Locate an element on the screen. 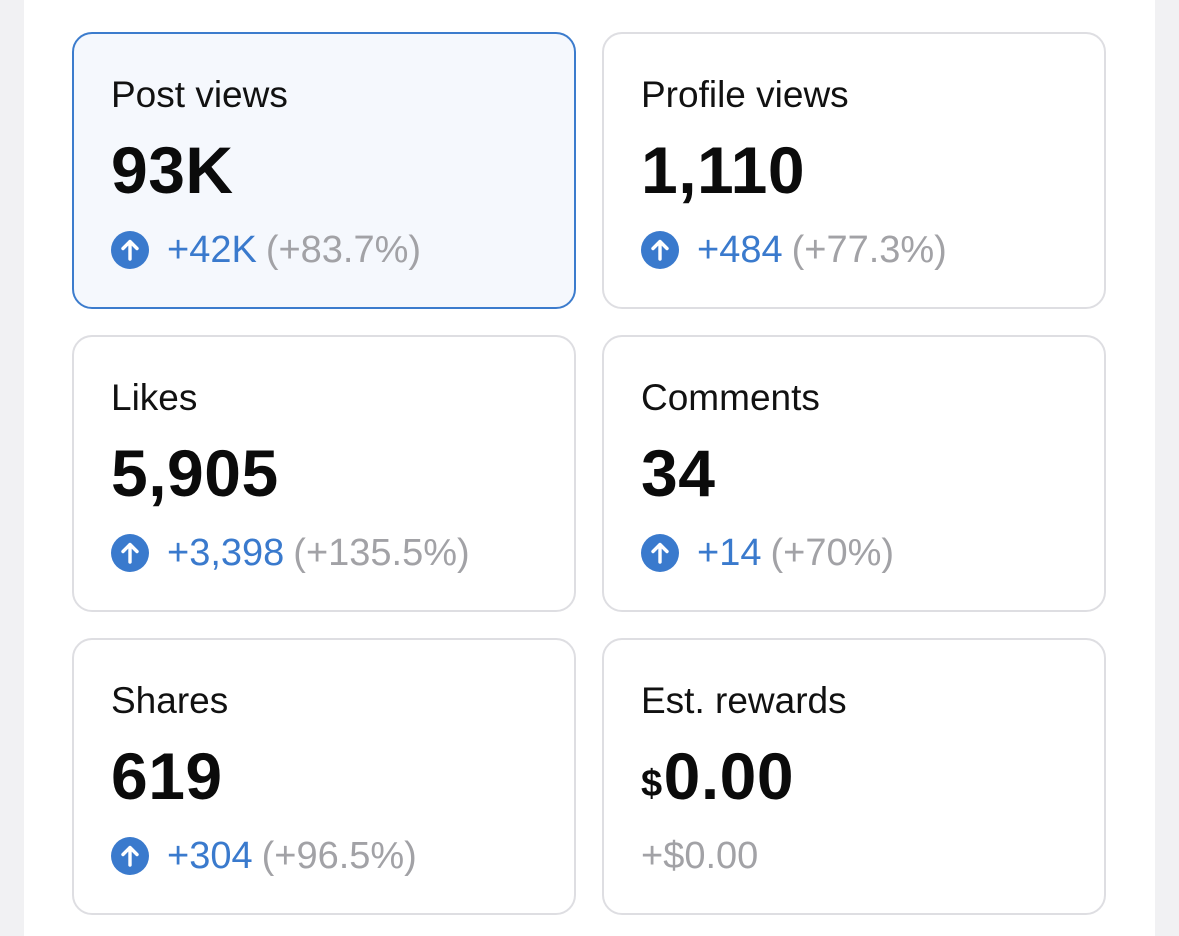 The width and height of the screenshot is (1179, 936). metric-label: Est. rewards is located at coordinates (744, 700).